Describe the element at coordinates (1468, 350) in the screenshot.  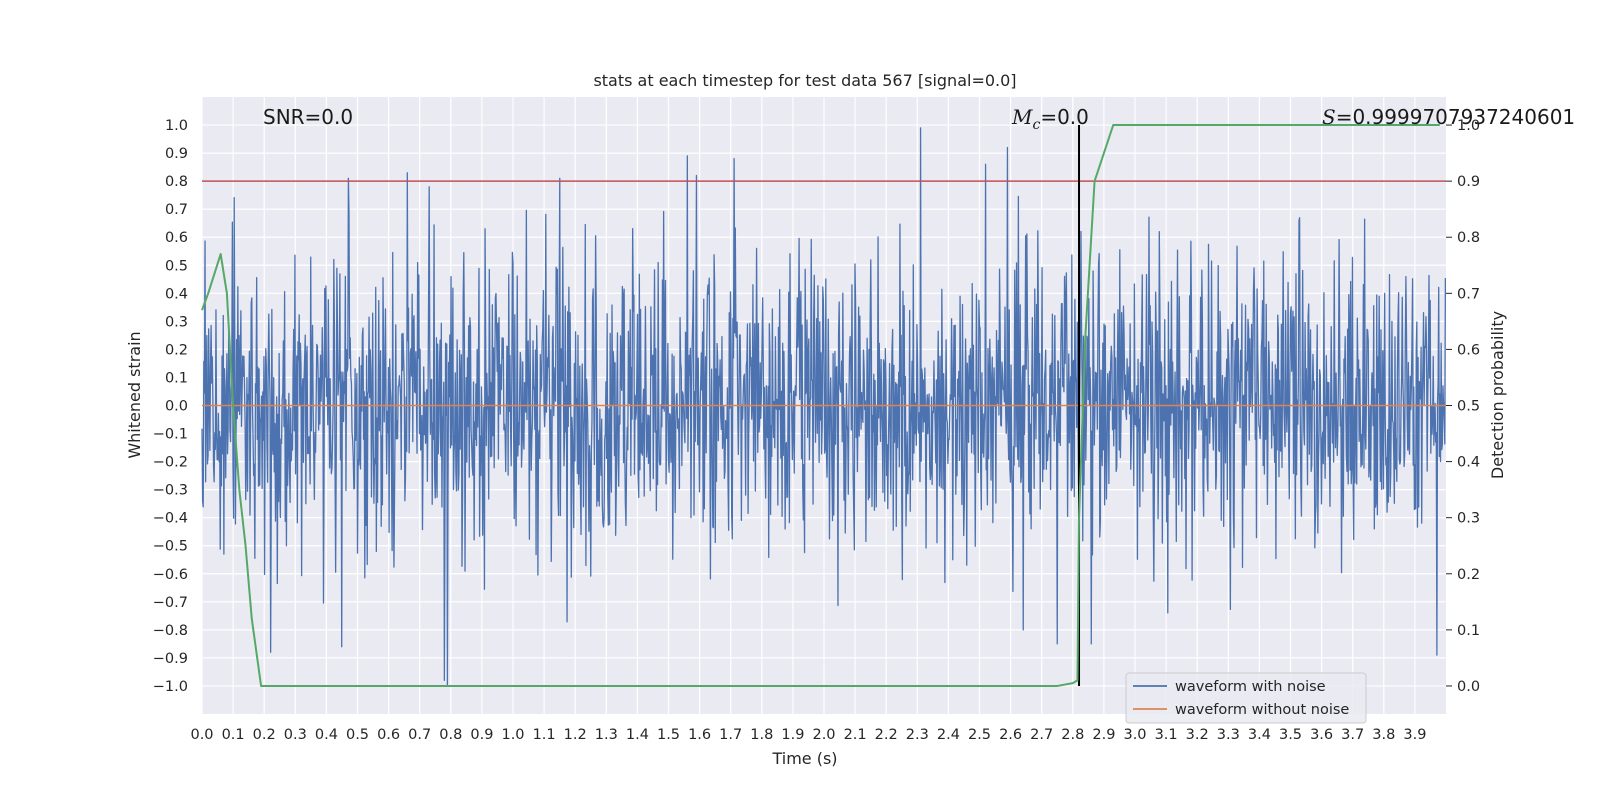
I see `y-right-tick-label: 0.6` at that location.